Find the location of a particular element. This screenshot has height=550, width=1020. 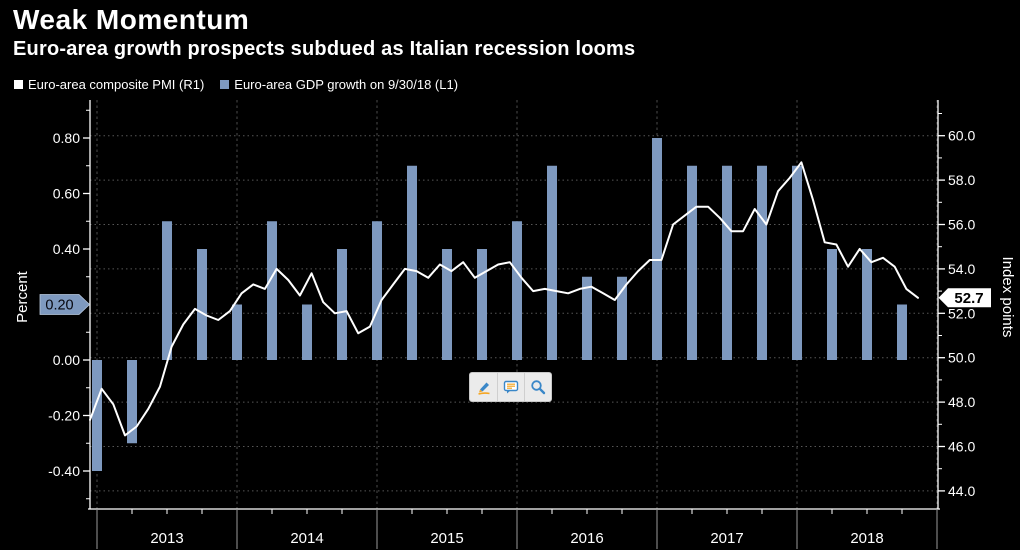

legend-item-gdp: Euro-area GDP growth on 9/30/18 (L1) is located at coordinates (339, 84).